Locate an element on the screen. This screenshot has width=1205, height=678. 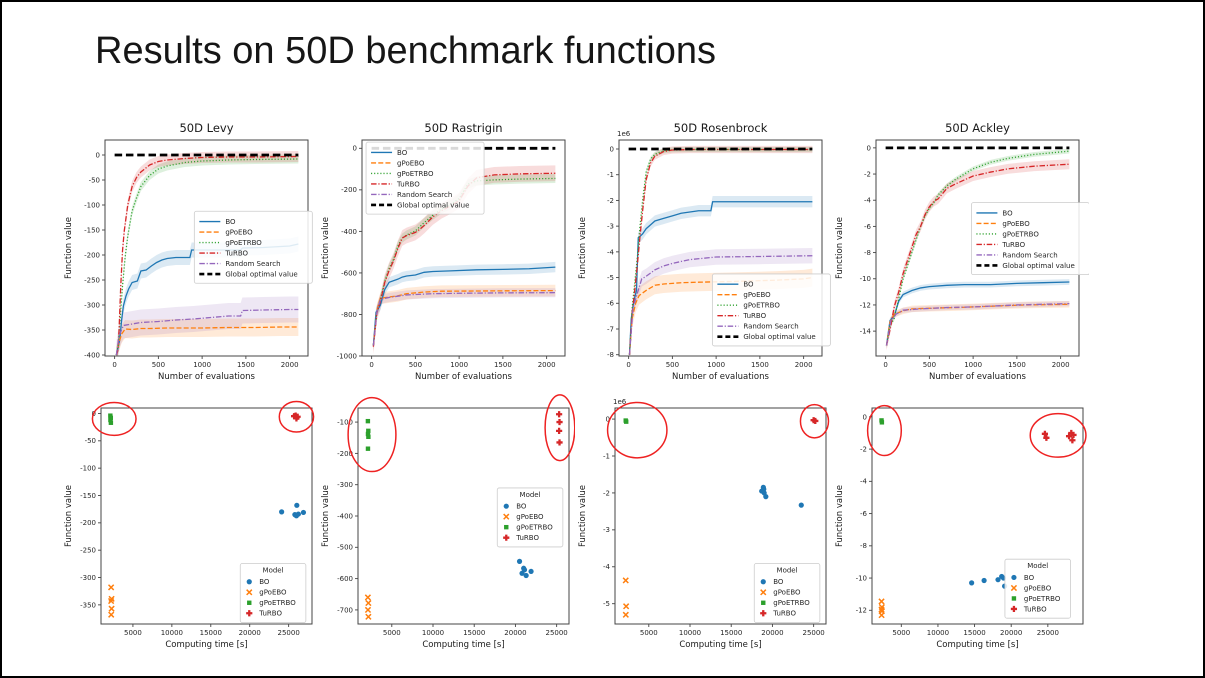
svg-text: -400 is located at coordinates (345, 516).